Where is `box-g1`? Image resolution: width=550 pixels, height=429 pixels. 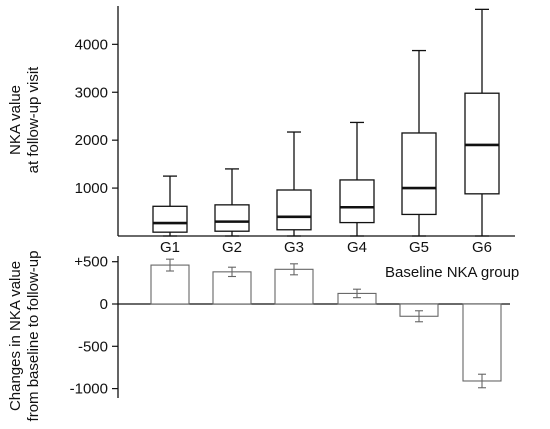
box-g1 is located at coordinates (170, 219).